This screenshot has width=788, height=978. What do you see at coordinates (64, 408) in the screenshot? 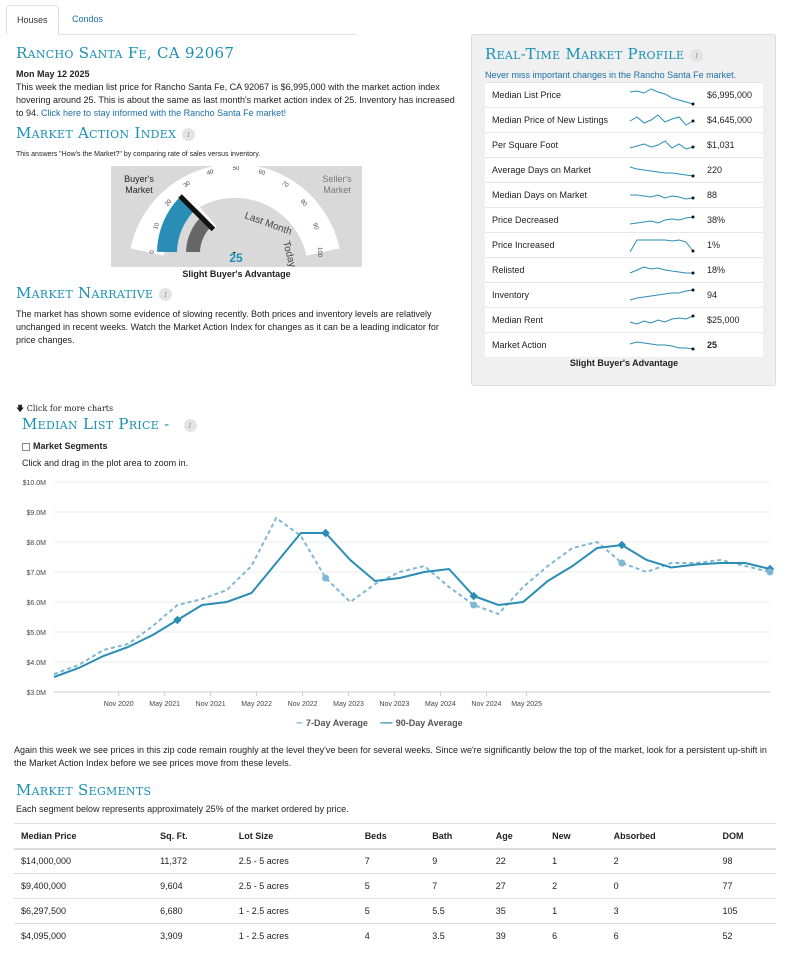
I see `more-charts-hint: 🡇 Click for more charts` at bounding box center [64, 408].